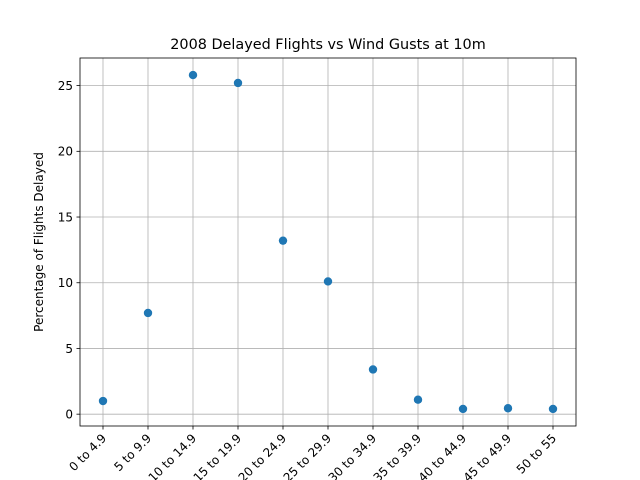 The height and width of the screenshot is (480, 640). Describe the element at coordinates (488, 455) in the screenshot. I see `x-tick-label: 45 to 49.9` at that location.